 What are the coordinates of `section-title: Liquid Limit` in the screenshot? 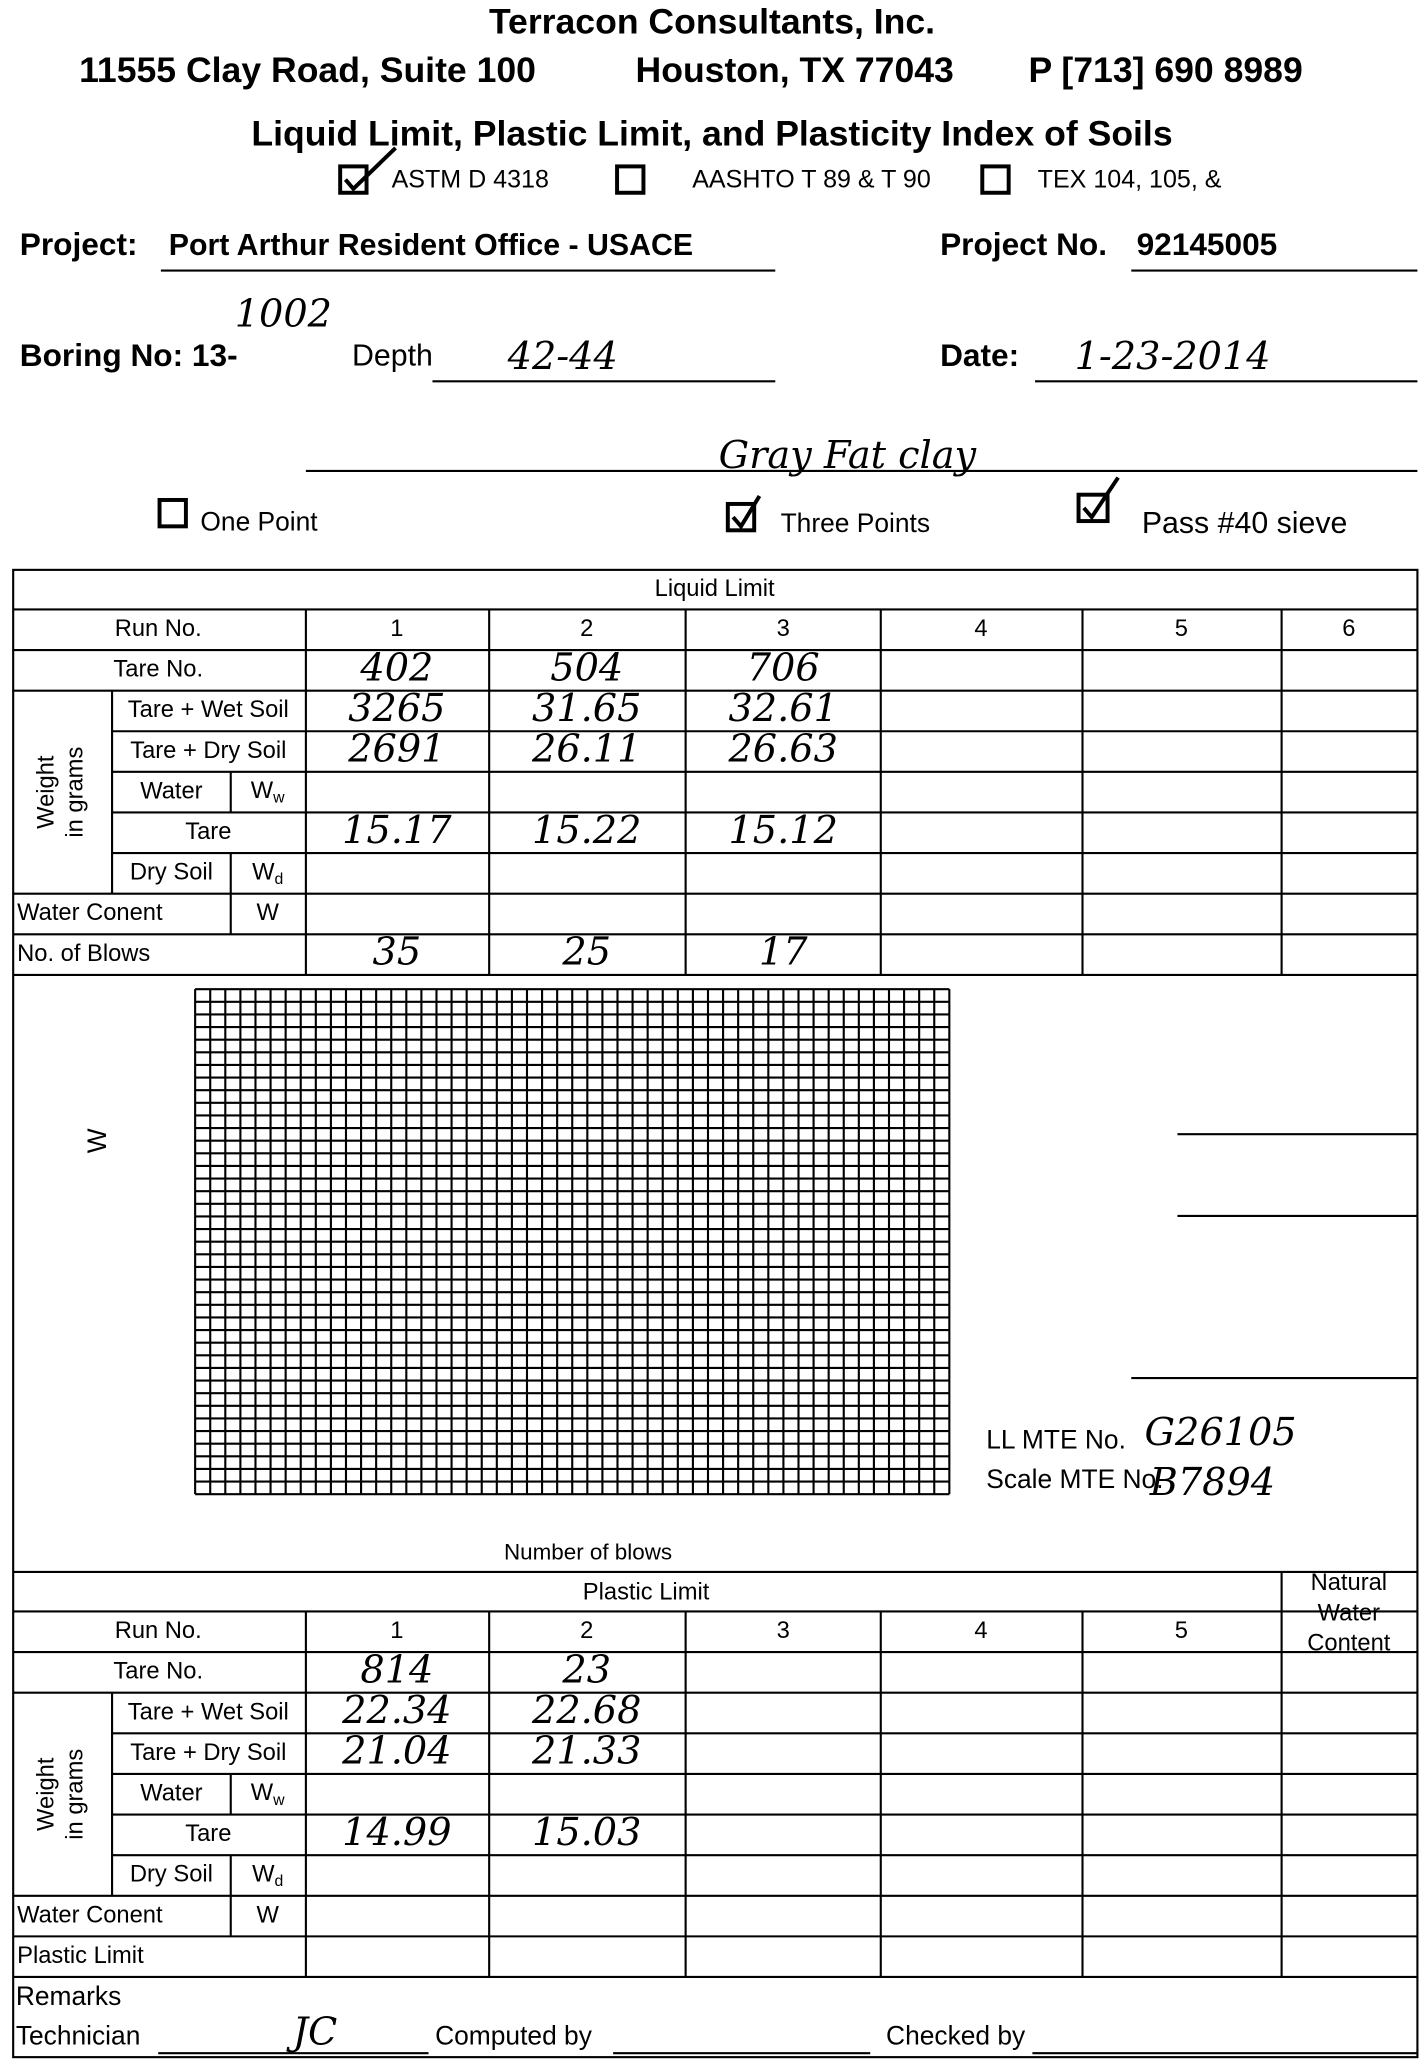 It's located at (715, 589).